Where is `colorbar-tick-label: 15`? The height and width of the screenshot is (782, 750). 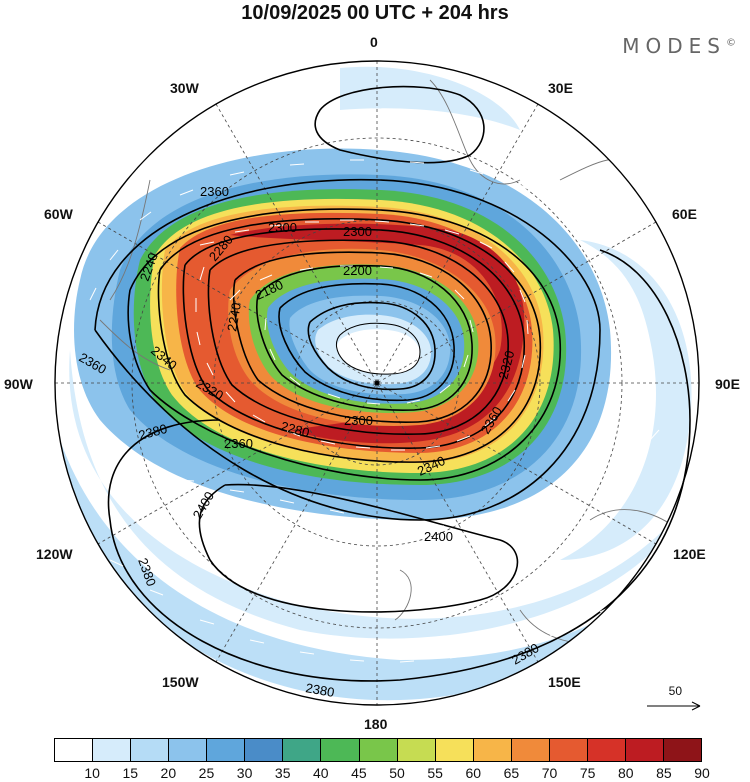 colorbar-tick-label: 15 is located at coordinates (130, 773).